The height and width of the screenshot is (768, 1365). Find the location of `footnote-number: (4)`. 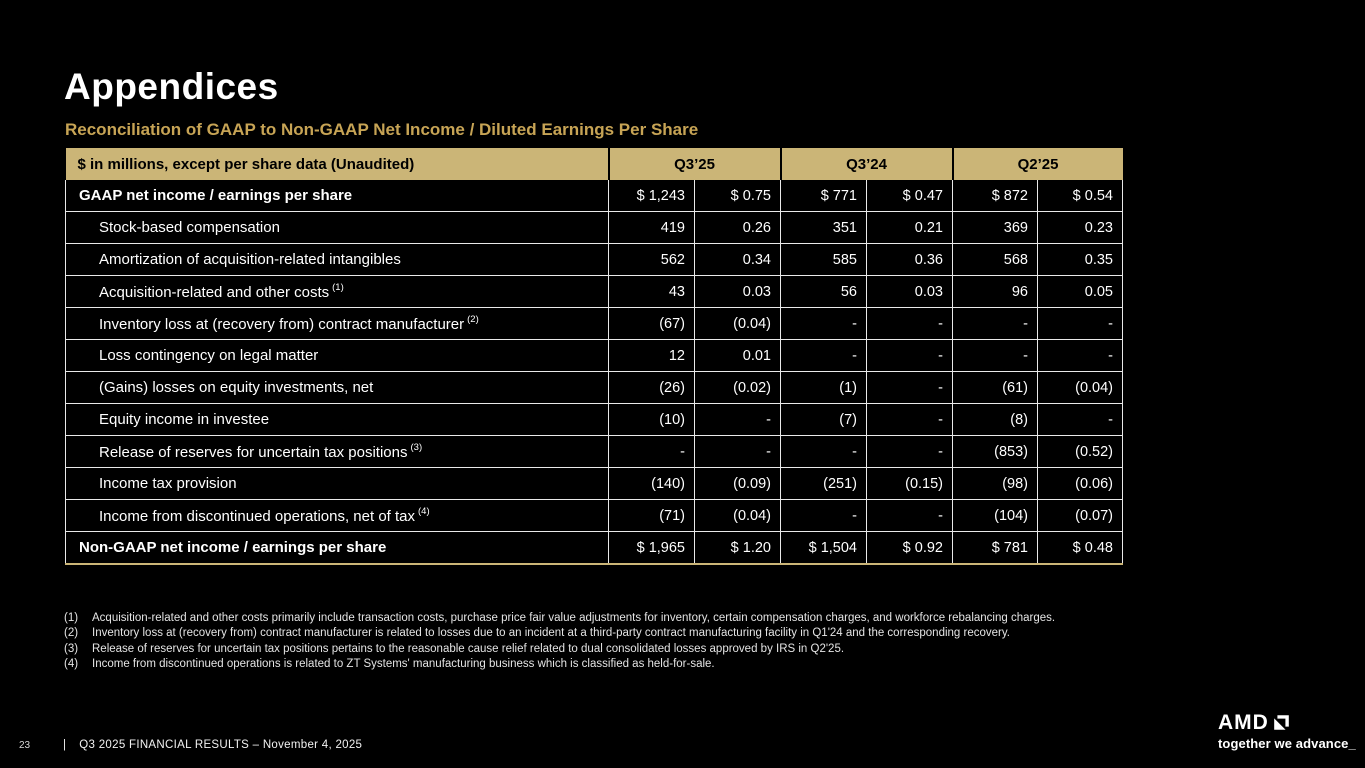

footnote-number: (4) is located at coordinates (71, 663).